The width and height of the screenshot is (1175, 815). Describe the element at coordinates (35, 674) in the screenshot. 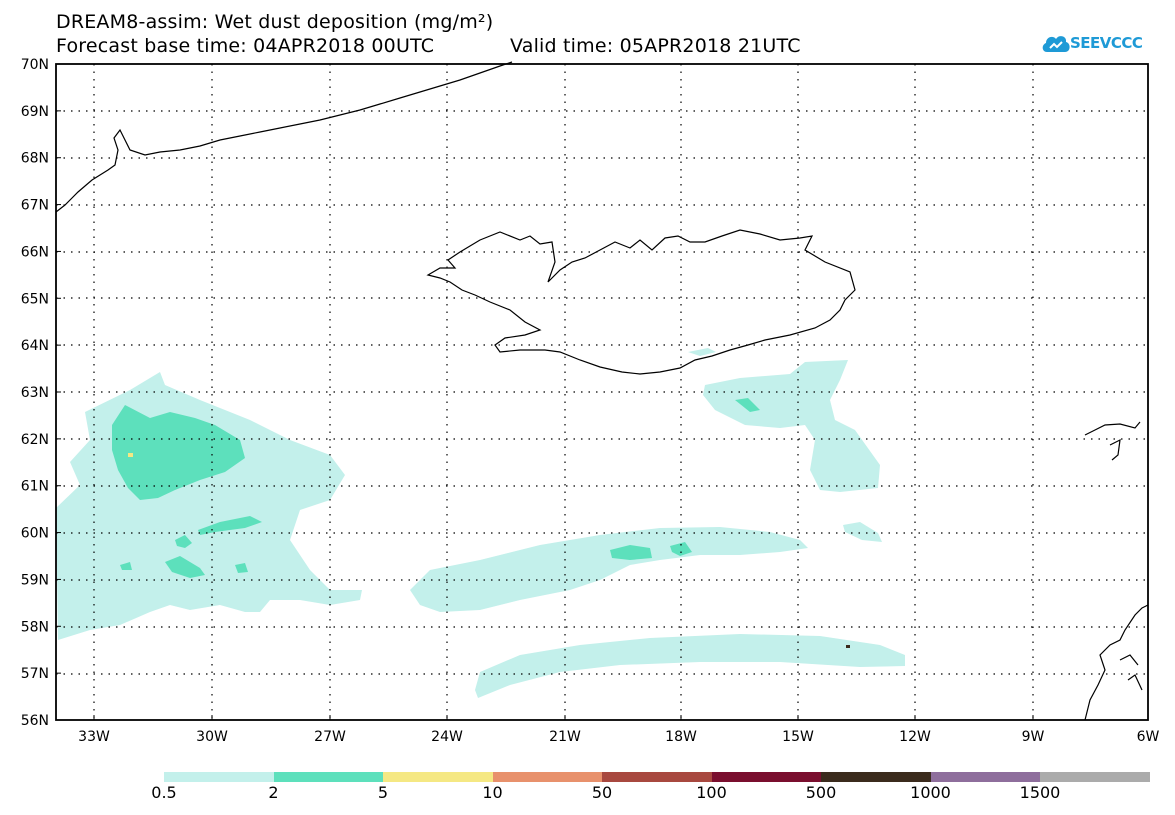

I see `lat-label: 57N` at that location.